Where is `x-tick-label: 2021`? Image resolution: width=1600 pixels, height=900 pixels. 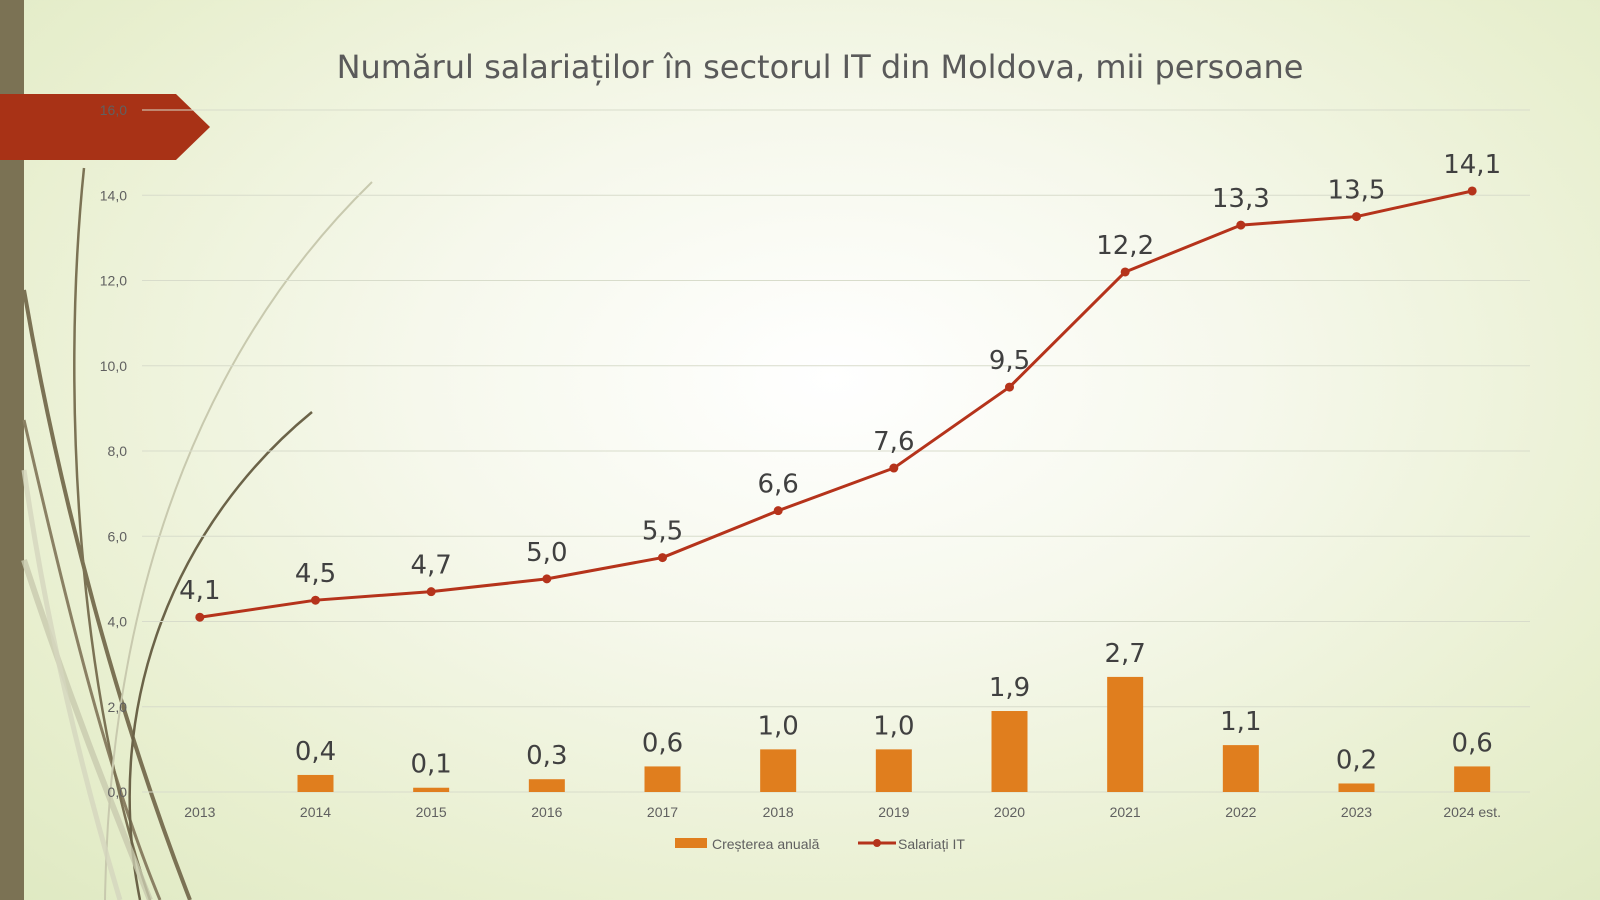 x-tick-label: 2021 is located at coordinates (1125, 812).